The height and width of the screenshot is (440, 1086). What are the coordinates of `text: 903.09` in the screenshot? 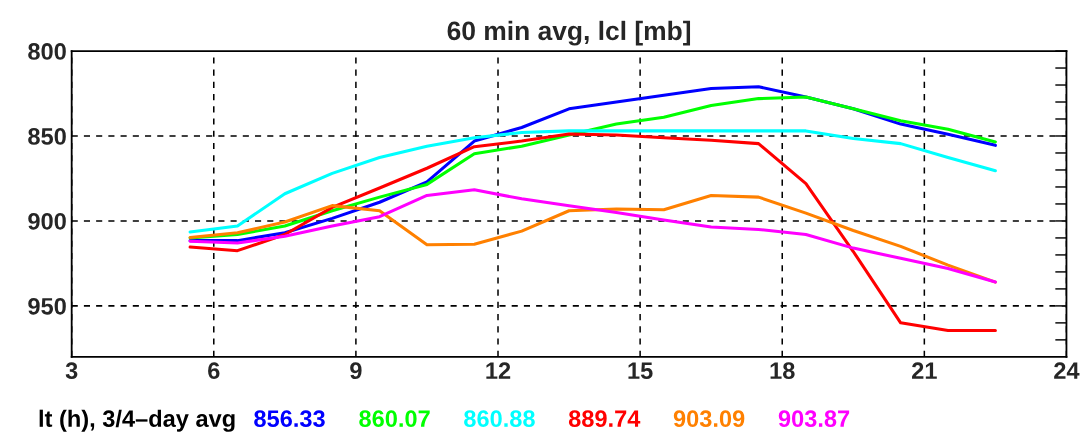 It's located at (709, 419).